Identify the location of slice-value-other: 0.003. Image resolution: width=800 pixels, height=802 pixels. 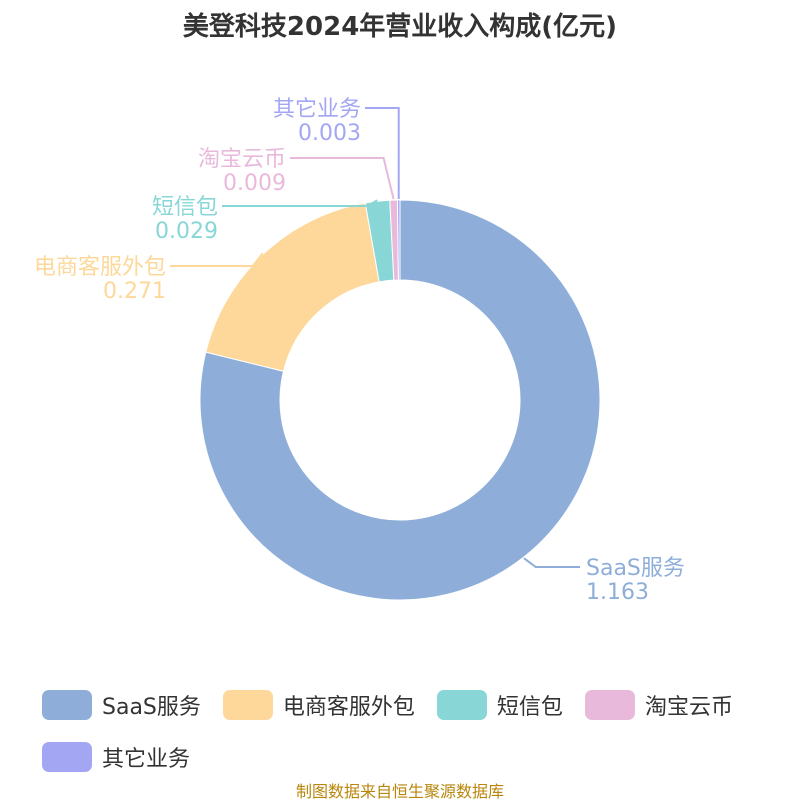
(329, 133).